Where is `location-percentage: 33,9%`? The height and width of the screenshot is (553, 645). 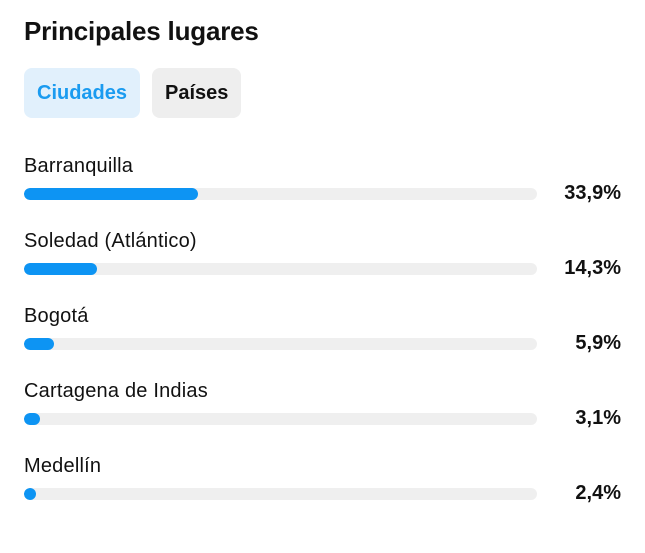
location-percentage: 33,9% is located at coordinates (592, 193).